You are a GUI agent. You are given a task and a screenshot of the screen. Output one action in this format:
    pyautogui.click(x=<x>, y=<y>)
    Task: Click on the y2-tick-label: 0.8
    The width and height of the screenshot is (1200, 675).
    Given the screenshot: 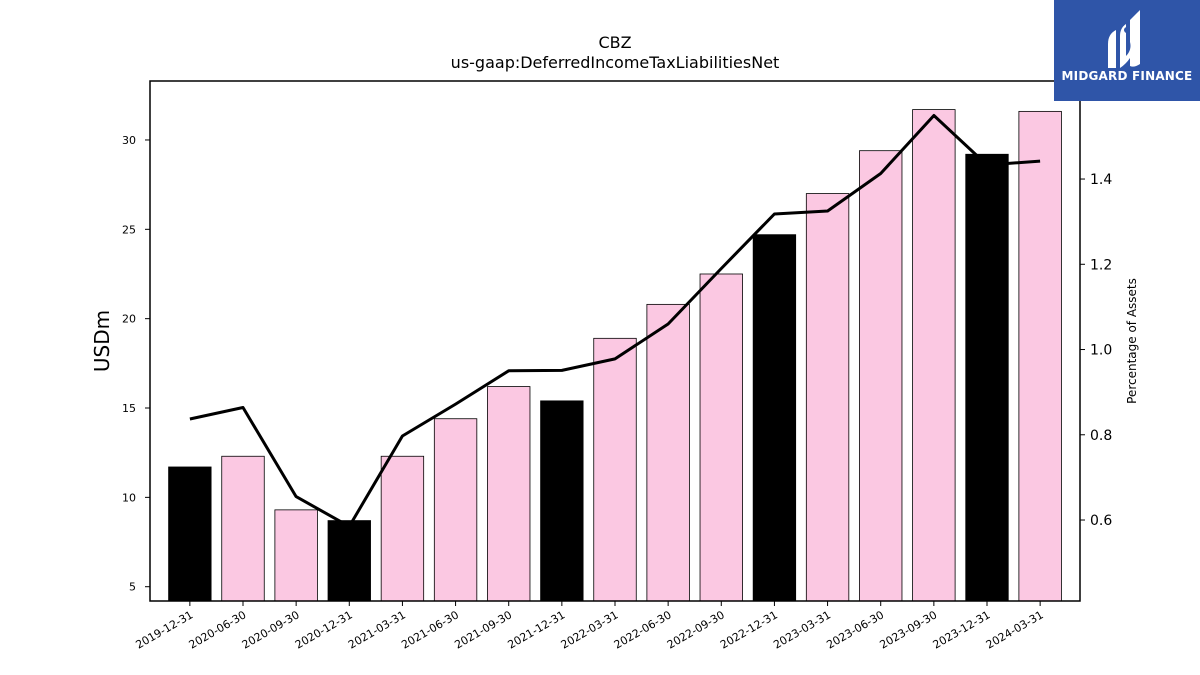 What is the action you would take?
    pyautogui.click(x=1101, y=436)
    